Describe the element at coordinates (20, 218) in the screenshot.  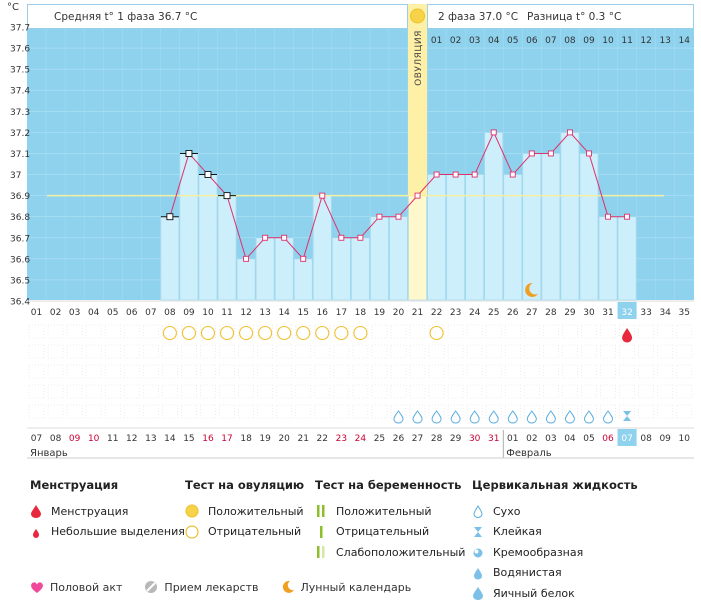
I see `y-tick-label: 36.8` at that location.